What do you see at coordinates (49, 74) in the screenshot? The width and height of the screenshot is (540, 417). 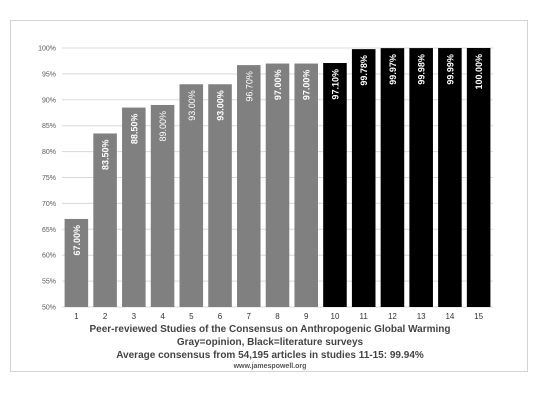 I see `y-tick-label: 95%` at bounding box center [49, 74].